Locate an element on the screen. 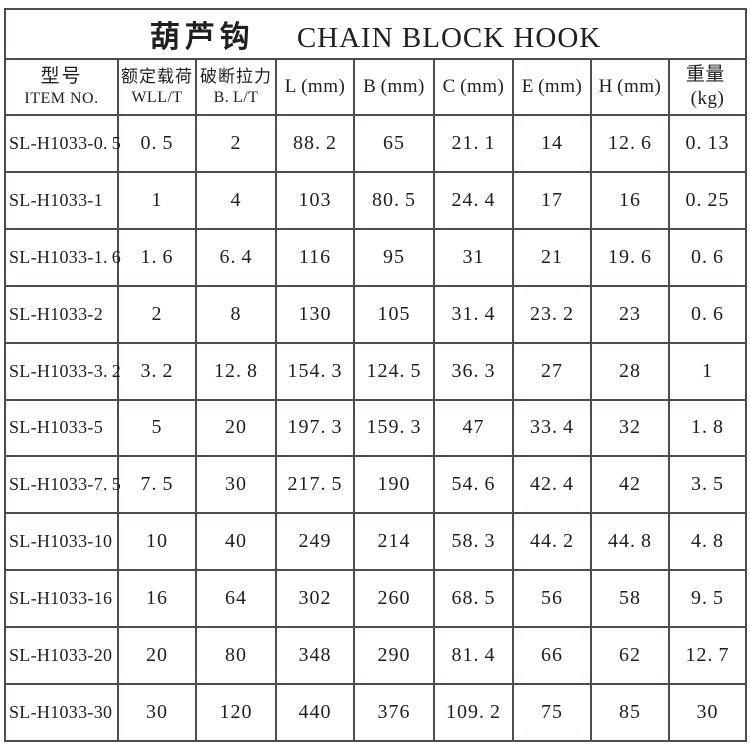 This screenshot has width=750, height=748. table-row: SL-H1033-16 16 64 302 260 68. 5 56 58 9. 5 is located at coordinates (376, 599).